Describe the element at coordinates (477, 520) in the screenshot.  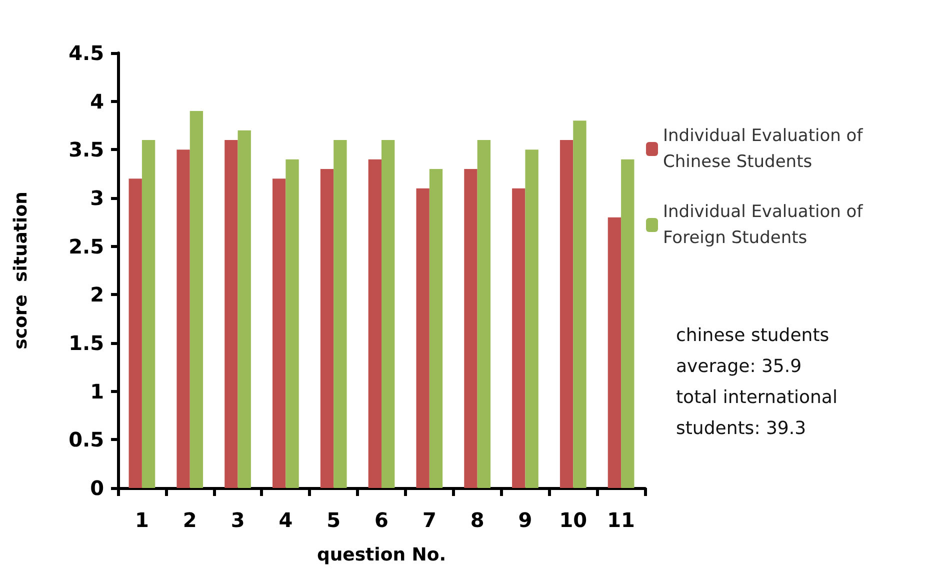
I see `x-tick-label: 8` at that location.